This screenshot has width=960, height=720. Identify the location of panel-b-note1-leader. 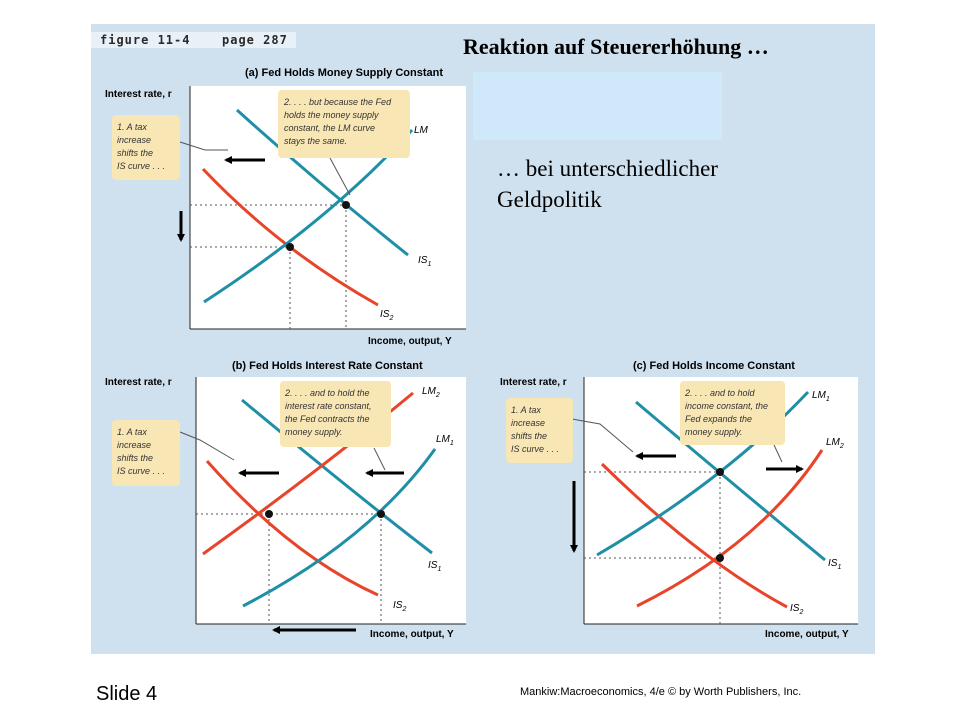
(207, 446).